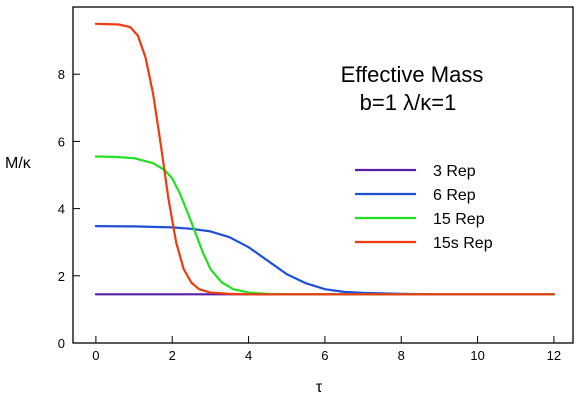  I want to click on x-tick-label: 2, so click(172, 355).